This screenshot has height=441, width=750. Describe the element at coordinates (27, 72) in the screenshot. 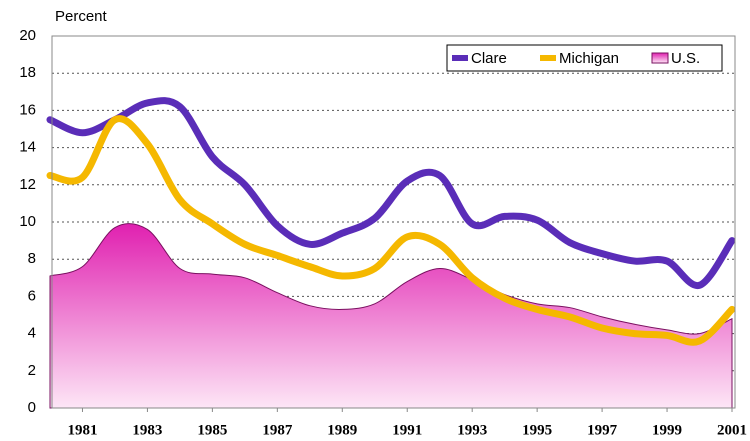

I see `y-tick-label: 18` at that location.